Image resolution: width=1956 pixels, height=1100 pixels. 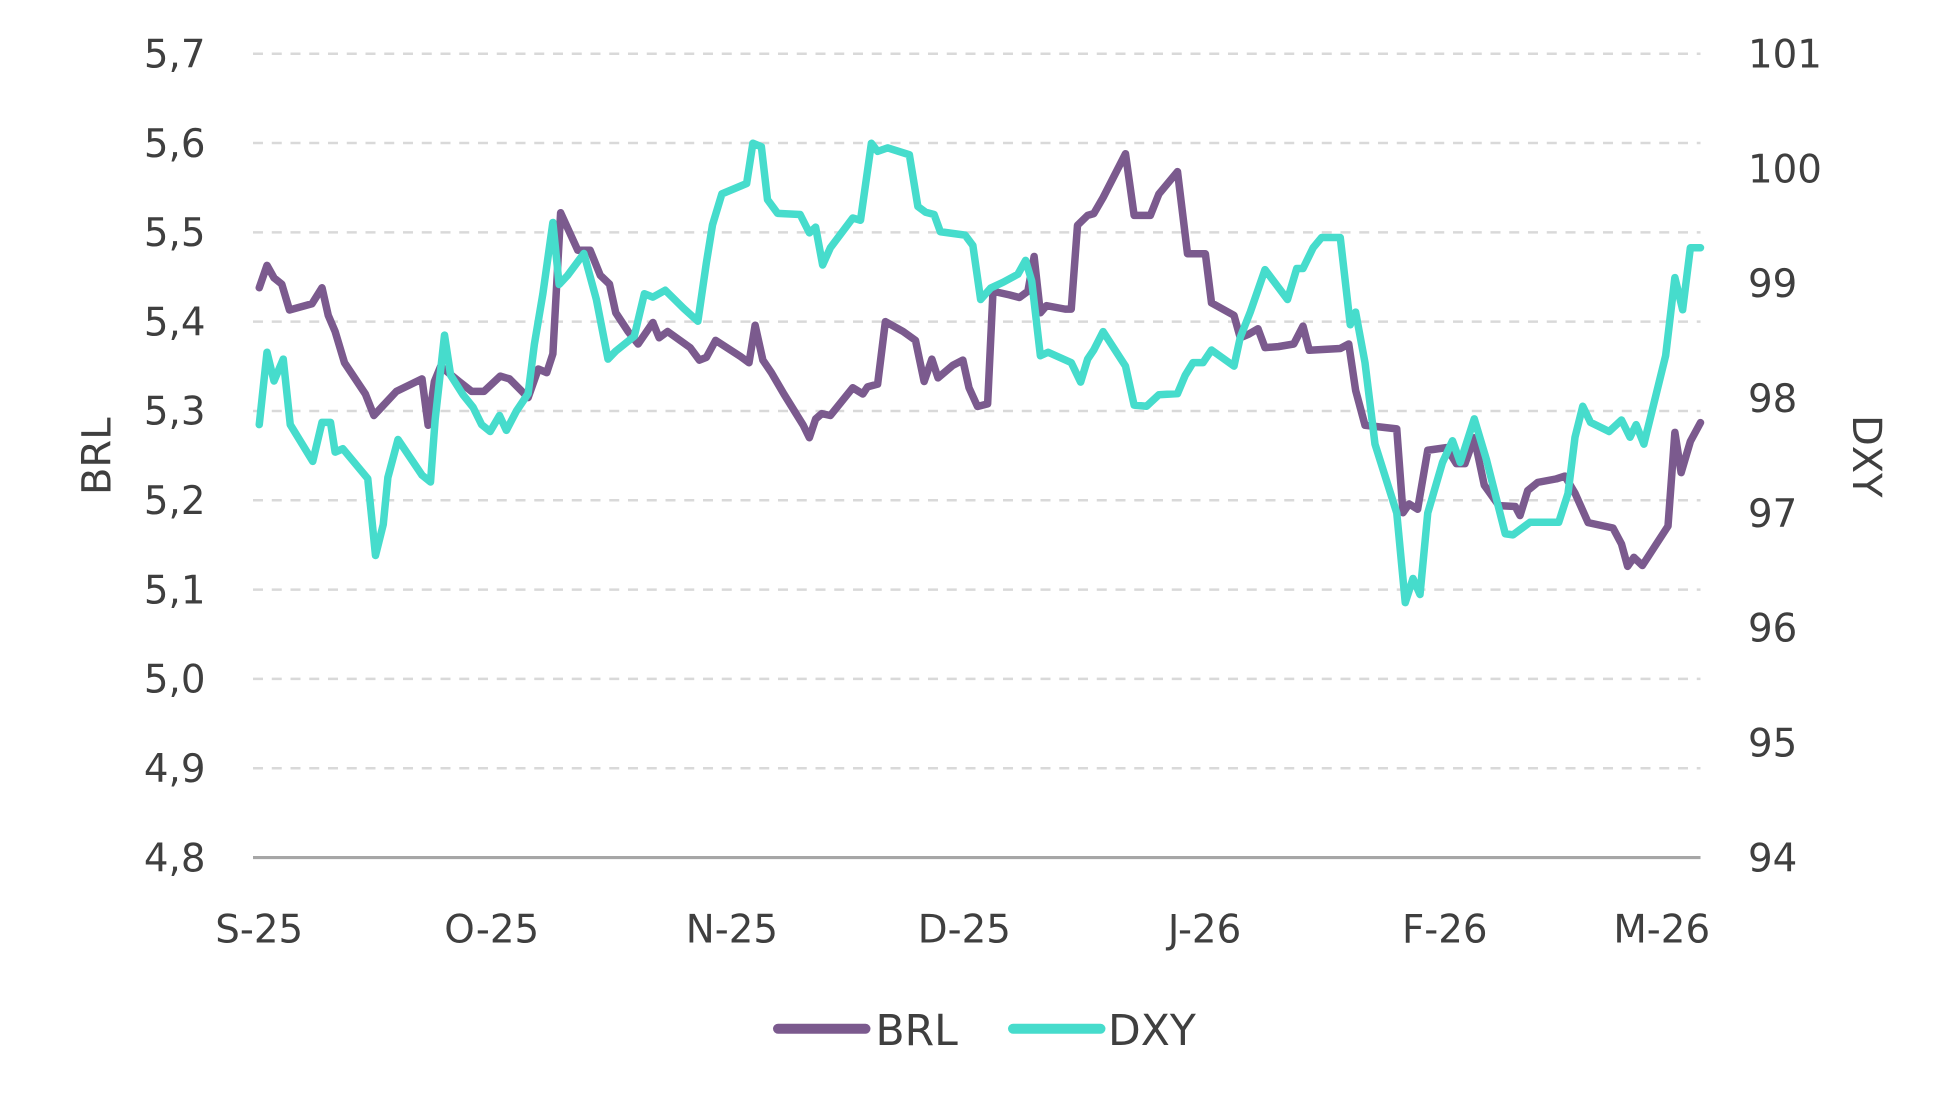 I want to click on y2-tick-label: 98, so click(x=1772, y=399).